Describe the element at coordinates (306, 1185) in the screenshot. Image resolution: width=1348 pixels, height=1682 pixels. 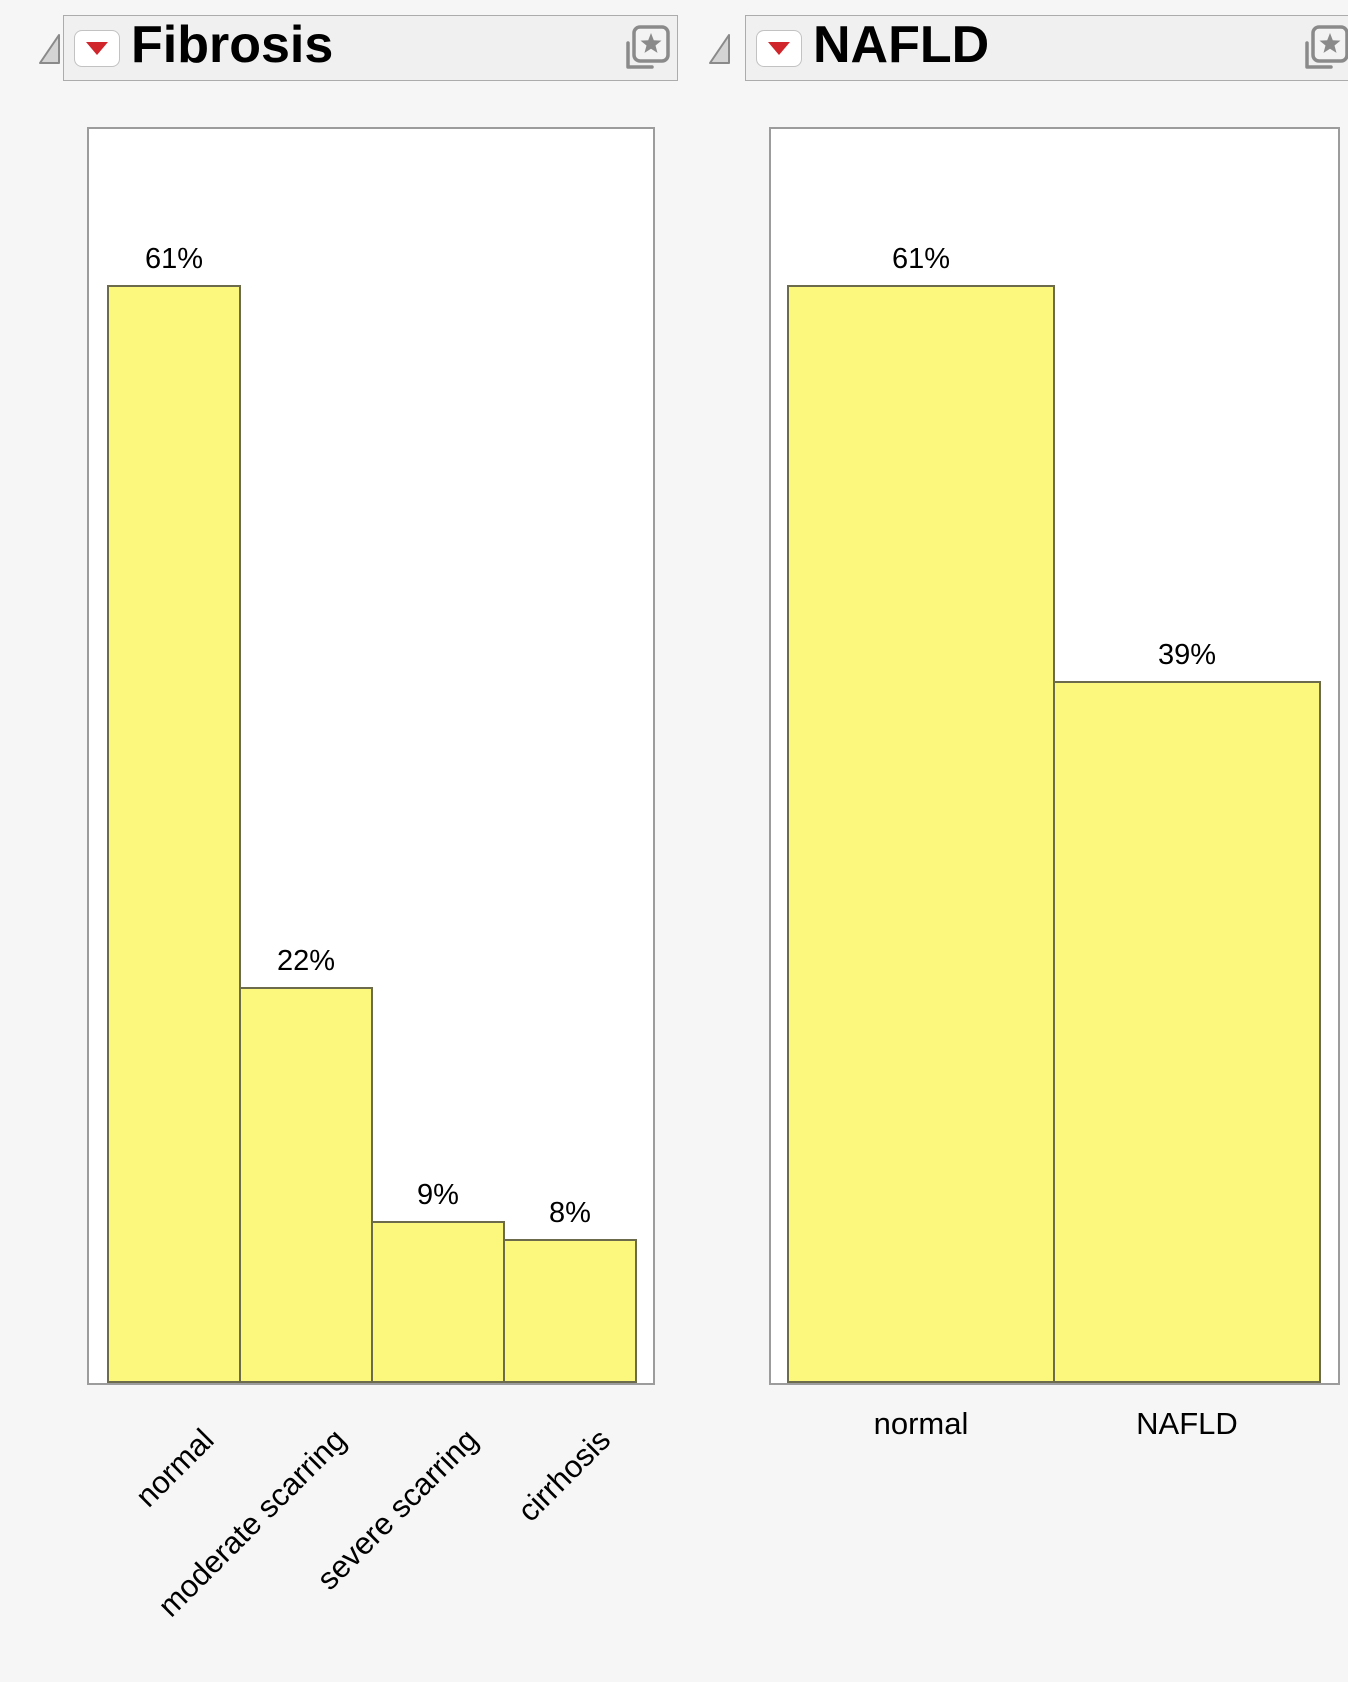
I see `bar-moderate scarring` at that location.